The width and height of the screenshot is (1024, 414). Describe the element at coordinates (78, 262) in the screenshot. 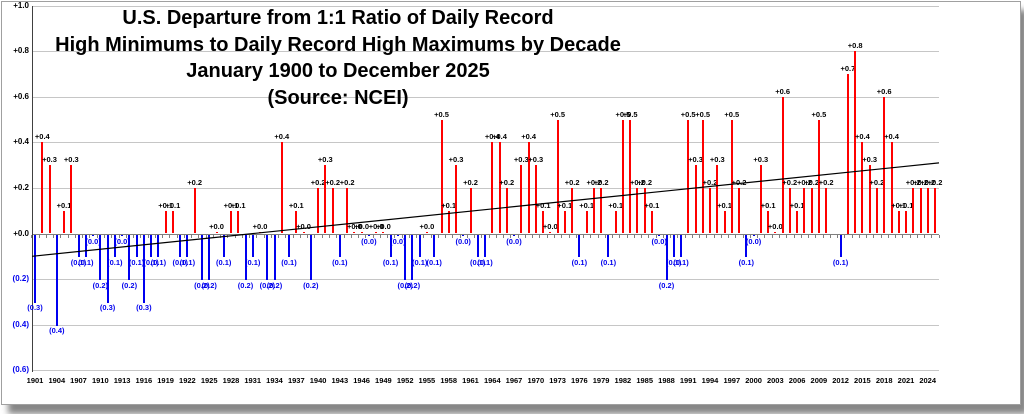

I see `bar-label-1907: (0.1)` at that location.